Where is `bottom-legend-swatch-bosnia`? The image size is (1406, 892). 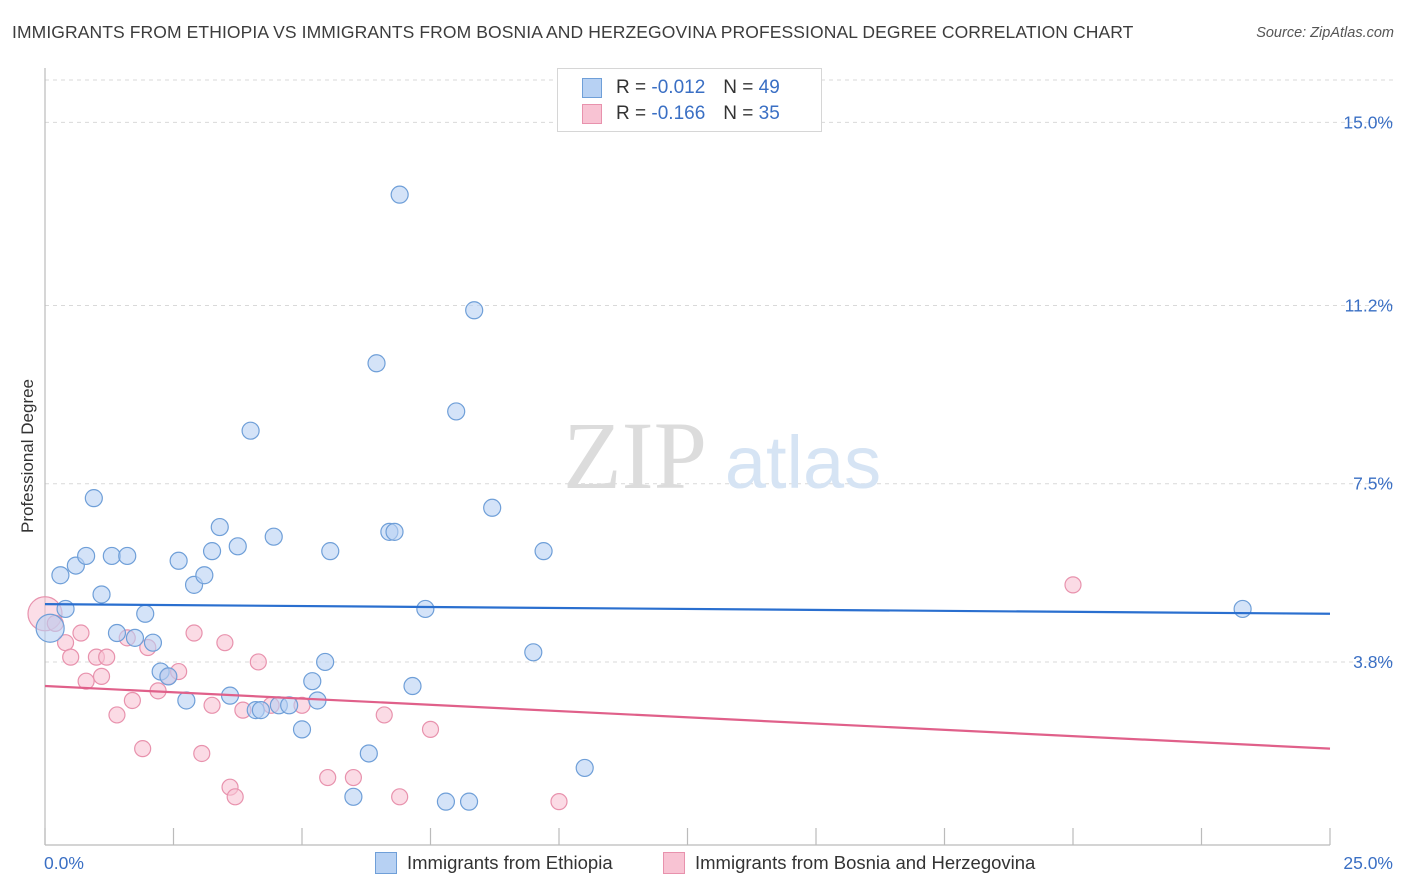 bottom-legend-swatch-bosnia is located at coordinates (674, 863).